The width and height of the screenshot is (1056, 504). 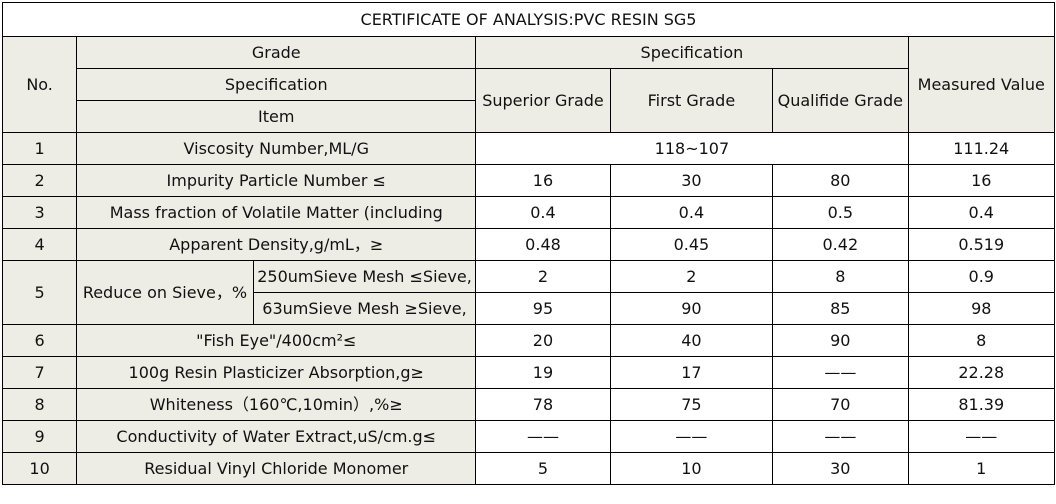 What do you see at coordinates (840, 468) in the screenshot?
I see `row-qualified: 30` at bounding box center [840, 468].